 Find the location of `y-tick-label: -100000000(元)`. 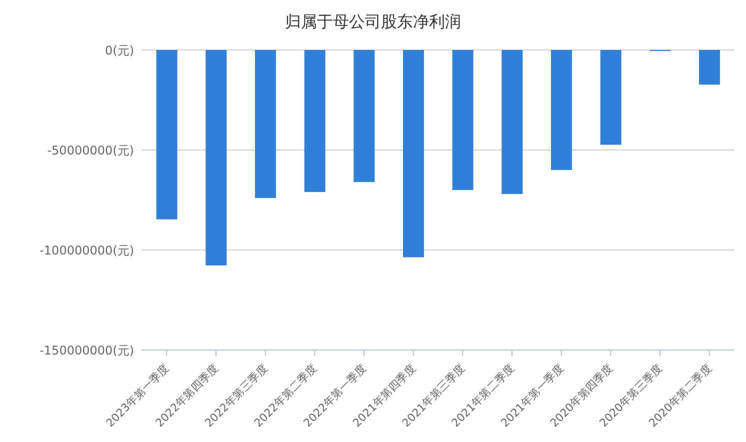

y-tick-label: -100000000(元) is located at coordinates (87, 250).